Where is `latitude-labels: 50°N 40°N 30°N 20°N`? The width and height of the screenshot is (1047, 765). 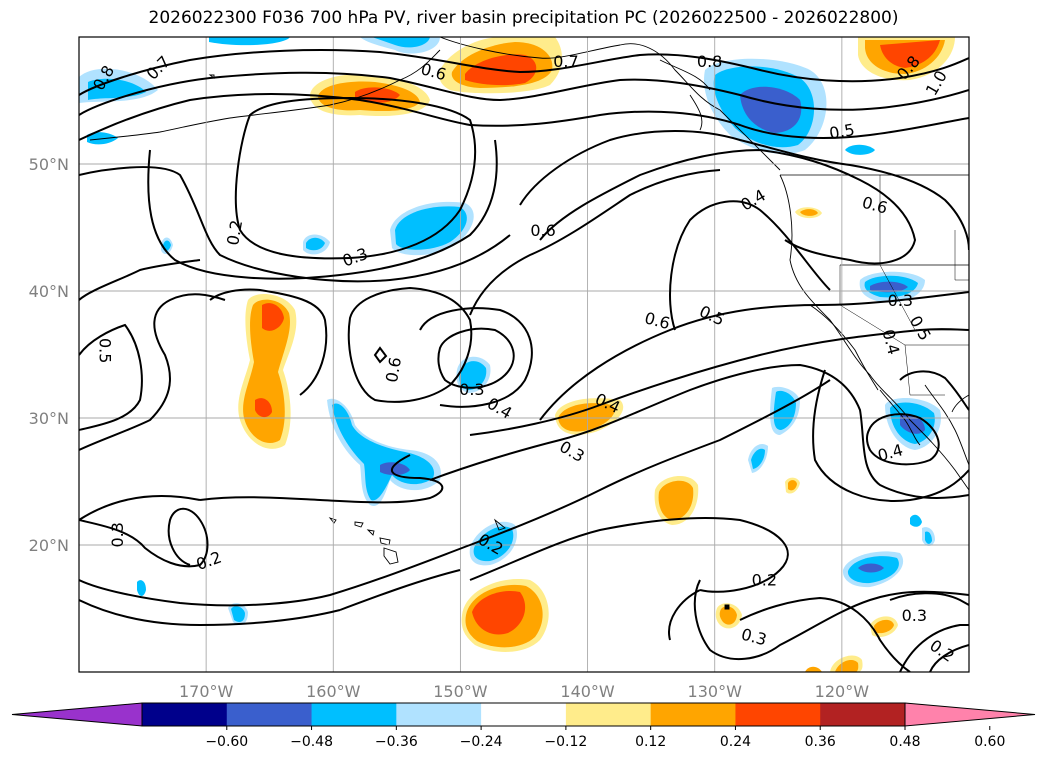 latitude-labels: 50°N 40°N 30°N 20°N is located at coordinates (49, 355).